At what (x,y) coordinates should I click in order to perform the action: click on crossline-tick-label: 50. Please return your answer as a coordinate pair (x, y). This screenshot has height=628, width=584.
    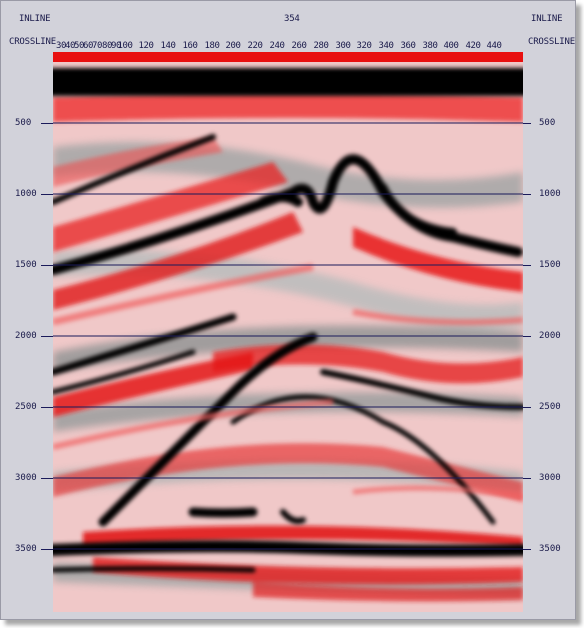
    Looking at the image, I should click on (79, 46).